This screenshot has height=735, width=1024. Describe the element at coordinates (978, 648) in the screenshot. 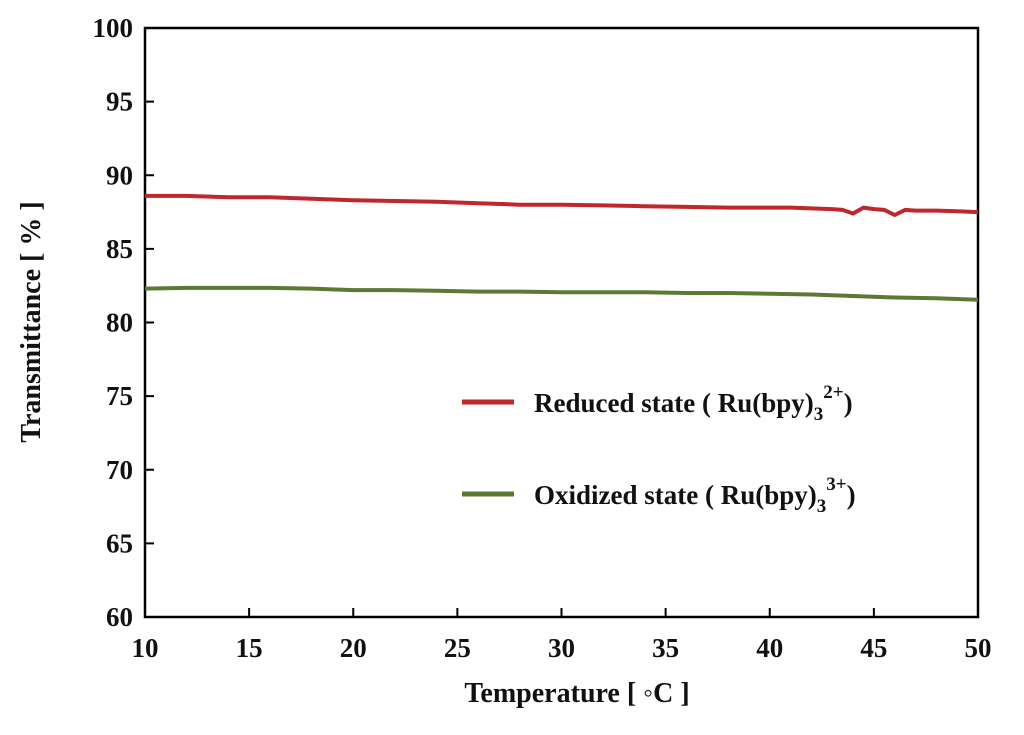

I see `x-tick-label: 50` at that location.